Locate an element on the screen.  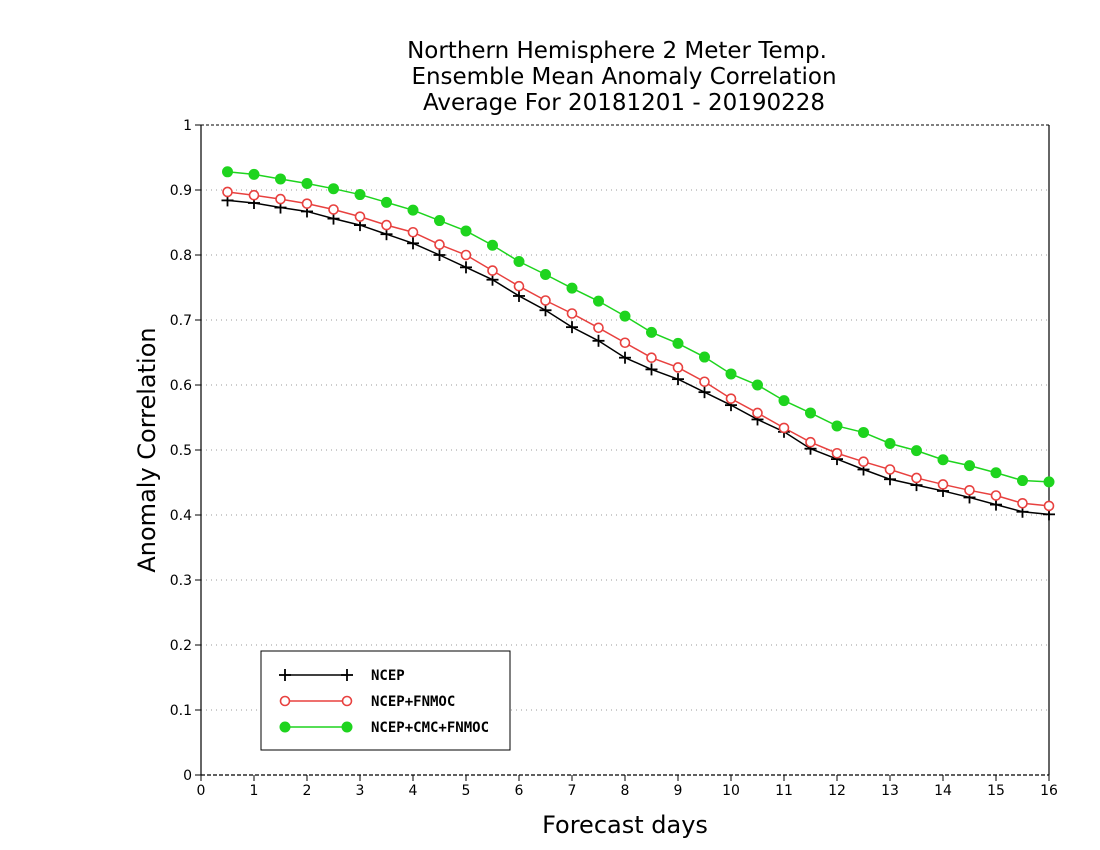
legend-entry: NCEP is located at coordinates (342, 676).